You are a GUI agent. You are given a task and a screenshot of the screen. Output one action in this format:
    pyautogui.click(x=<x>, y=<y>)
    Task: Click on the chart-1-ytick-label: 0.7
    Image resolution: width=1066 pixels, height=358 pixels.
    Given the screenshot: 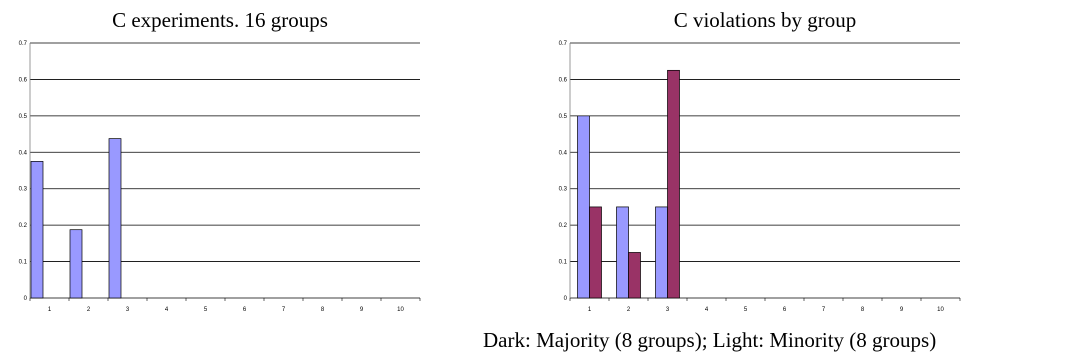 What is the action you would take?
    pyautogui.click(x=23, y=44)
    